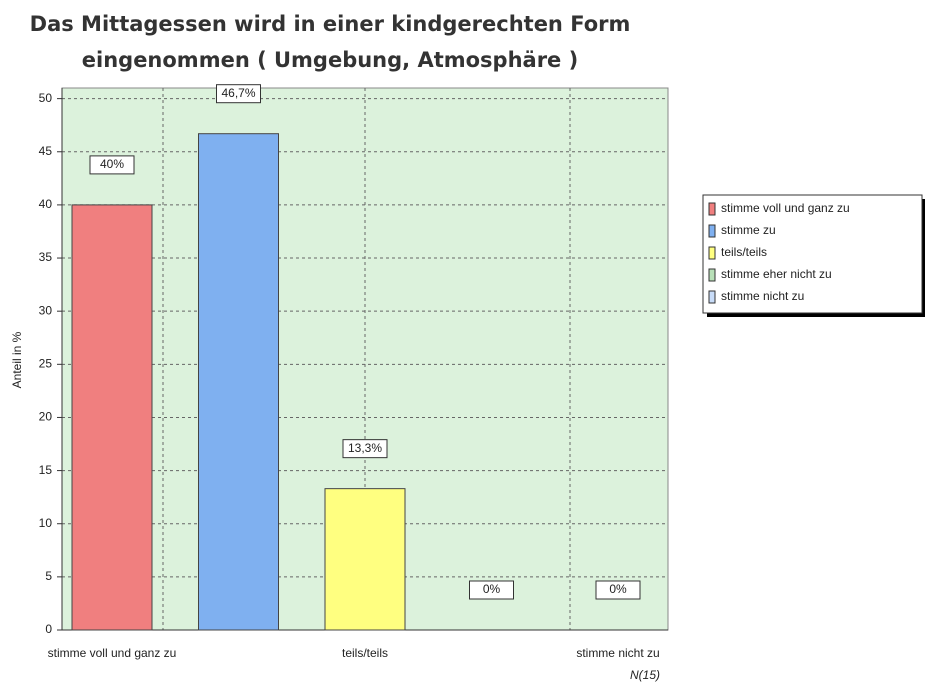 Image resolution: width=925 pixels, height=685 pixels. I want to click on y-tick-label: 25, so click(46, 363).